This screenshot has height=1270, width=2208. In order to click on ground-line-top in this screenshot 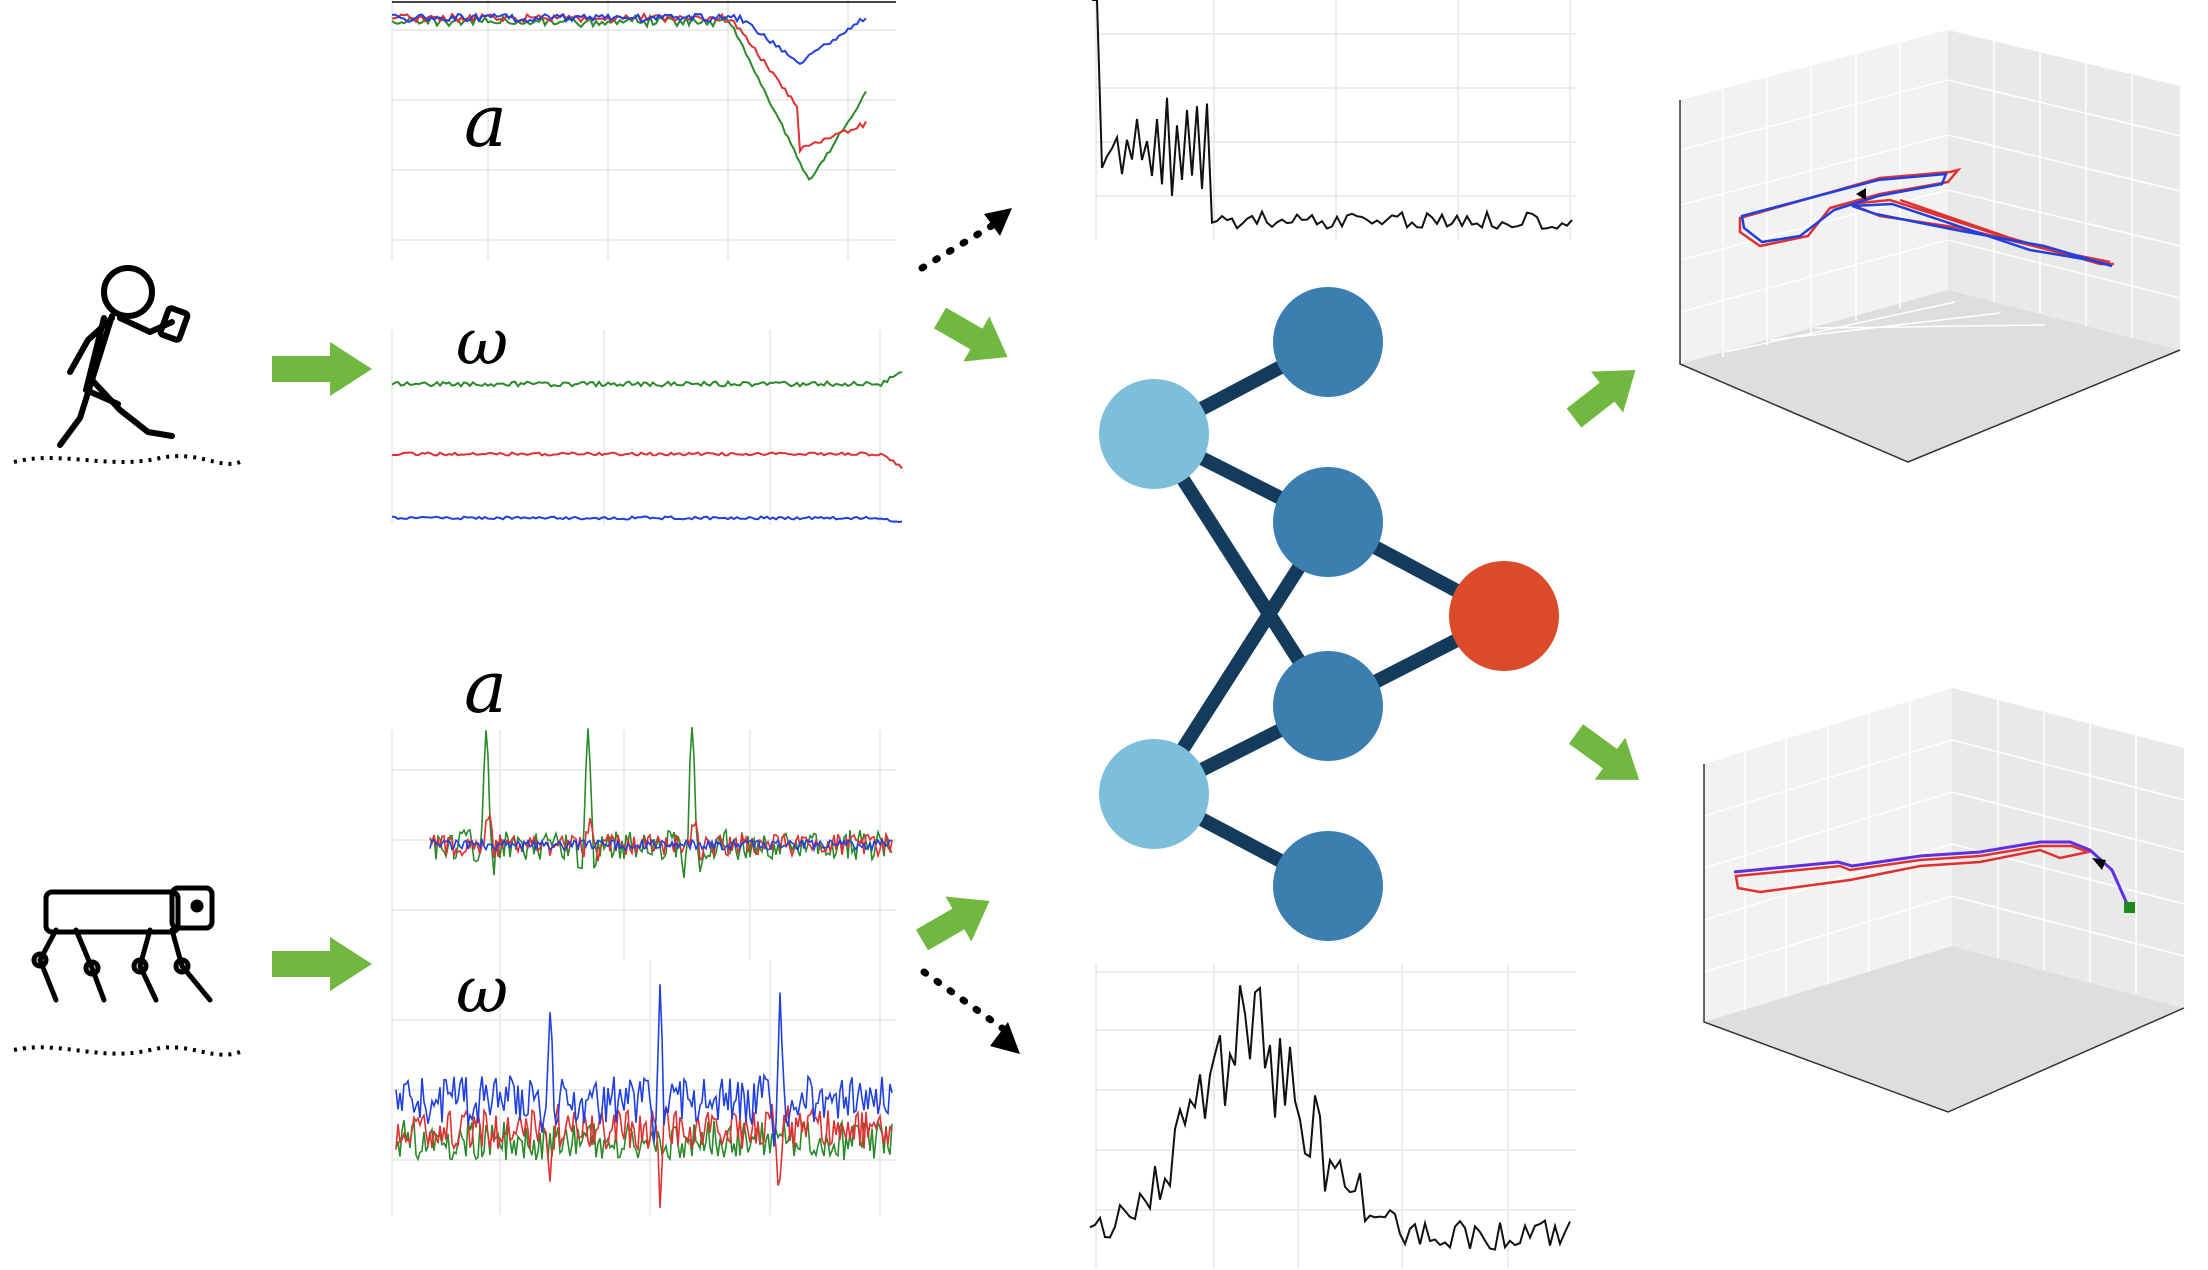, I will do `click(127, 460)`.